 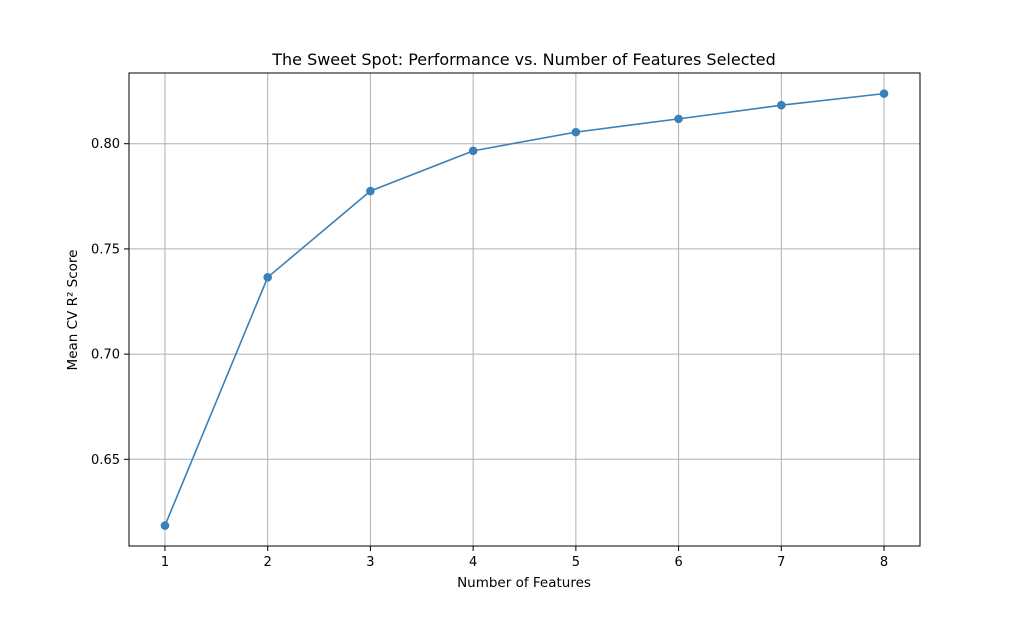 I want to click on x-tick-label: 7, so click(x=781, y=562).